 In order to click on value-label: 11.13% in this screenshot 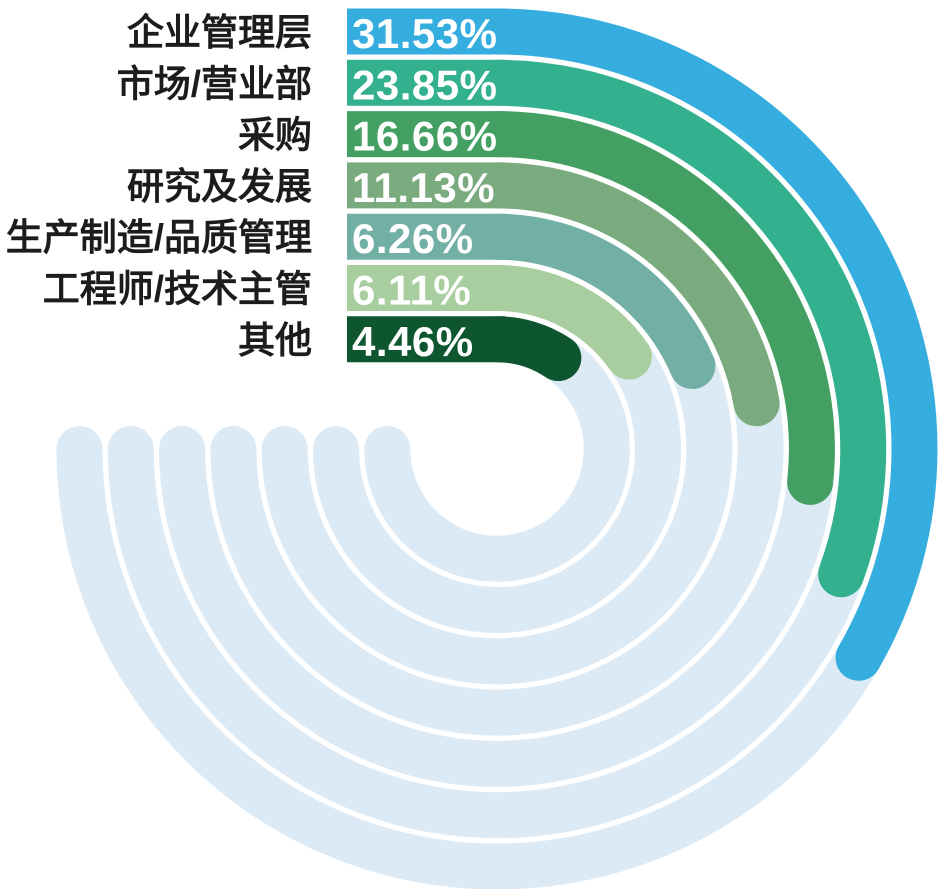, I will do `click(423, 187)`.